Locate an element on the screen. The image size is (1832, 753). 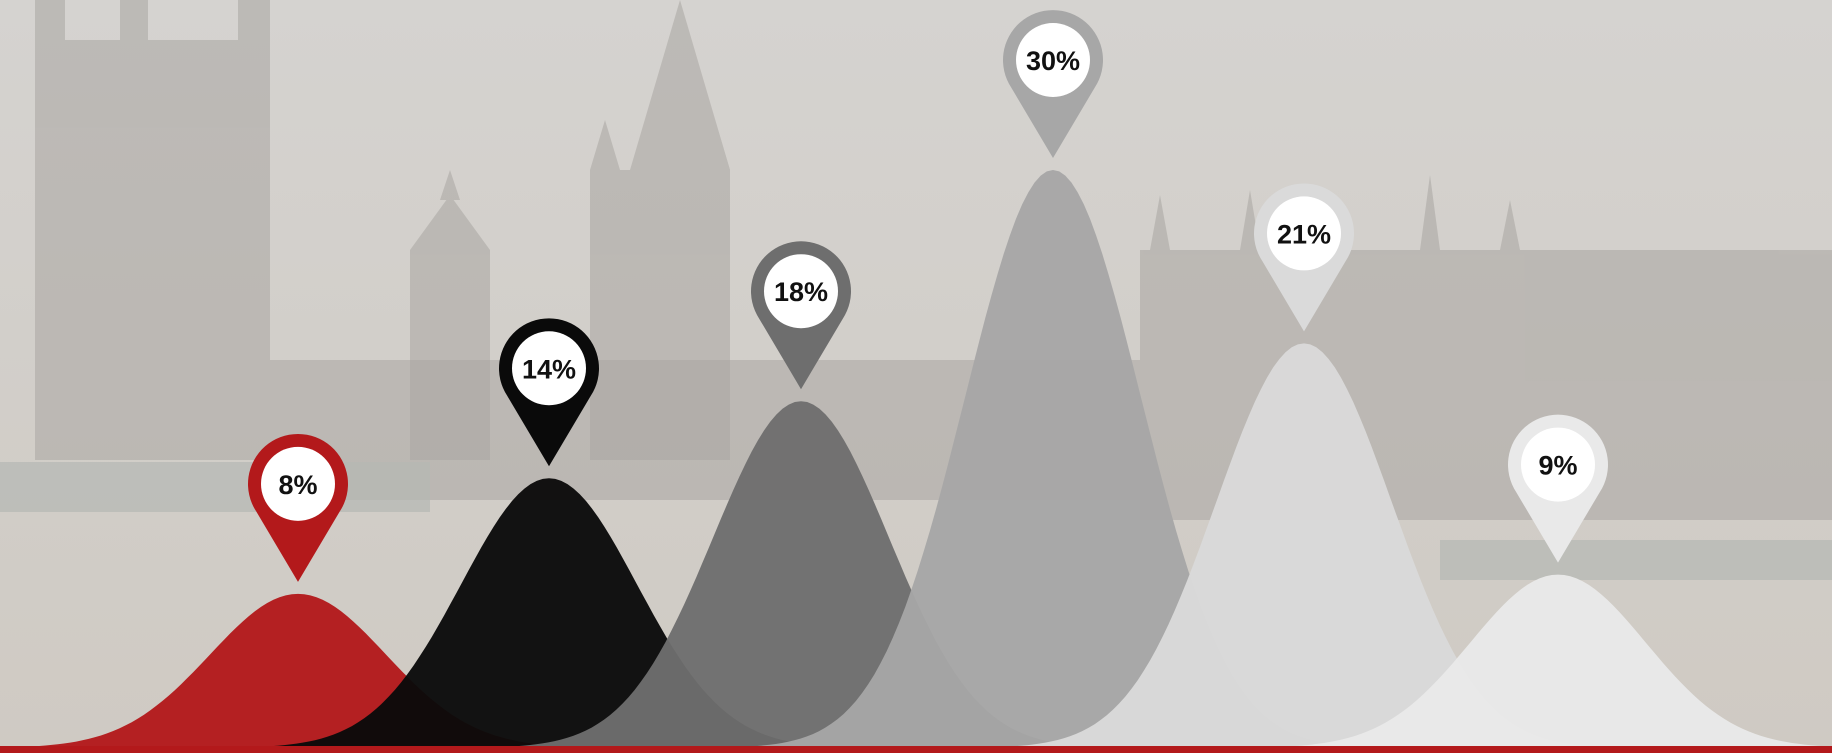
value-pin-5: 21% is located at coordinates (1304, 257).